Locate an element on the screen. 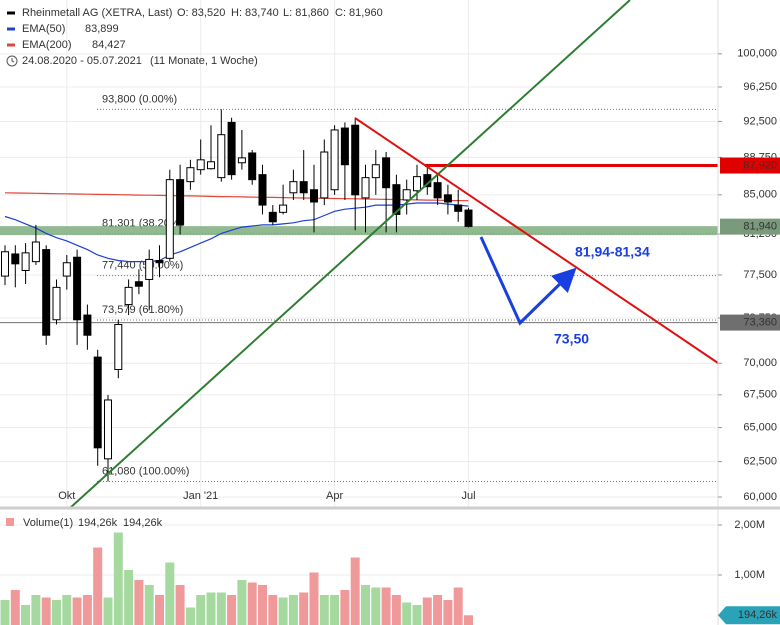 The width and height of the screenshot is (780, 625). volume-panel is located at coordinates (359, 574).